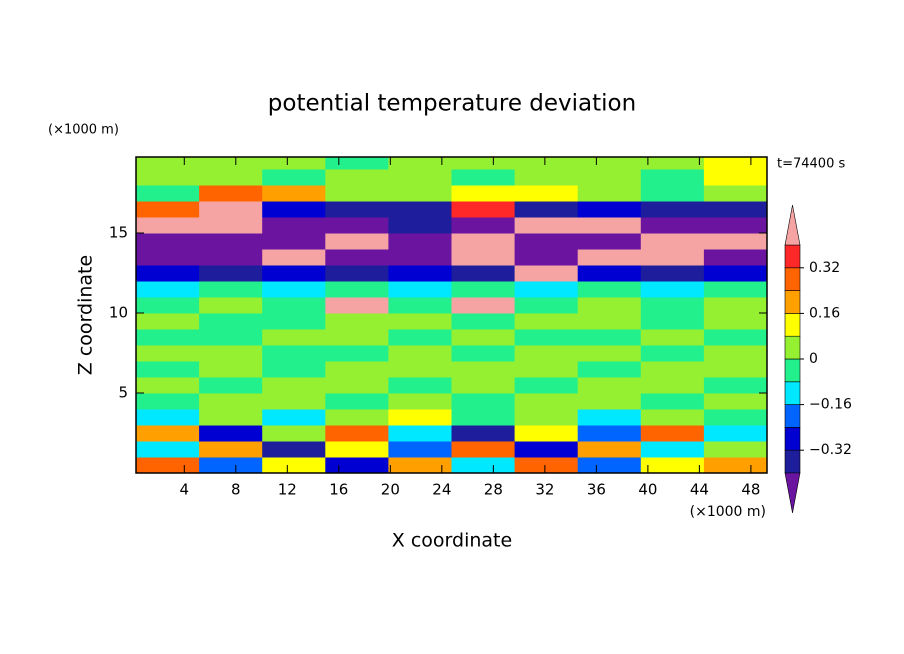  Describe the element at coordinates (813, 359) in the screenshot. I see `colorbar-tick-label: 0` at that location.